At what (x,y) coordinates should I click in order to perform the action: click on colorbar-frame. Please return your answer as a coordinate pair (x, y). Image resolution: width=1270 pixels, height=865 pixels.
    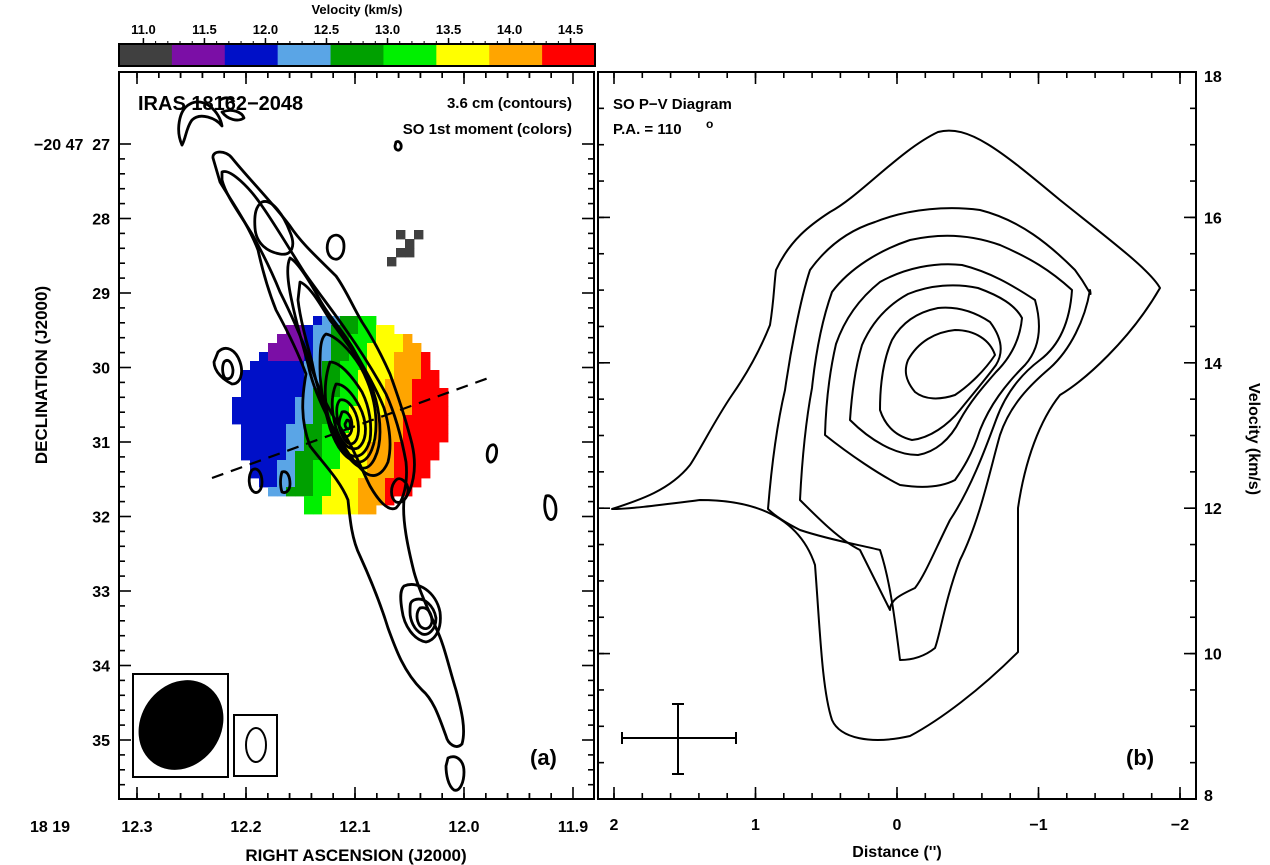
    Looking at the image, I should click on (357, 55).